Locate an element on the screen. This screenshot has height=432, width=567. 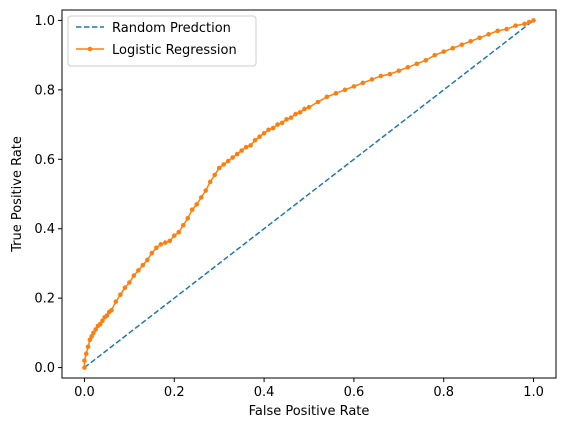
y-tick-label: 0.2 is located at coordinates (44, 299).